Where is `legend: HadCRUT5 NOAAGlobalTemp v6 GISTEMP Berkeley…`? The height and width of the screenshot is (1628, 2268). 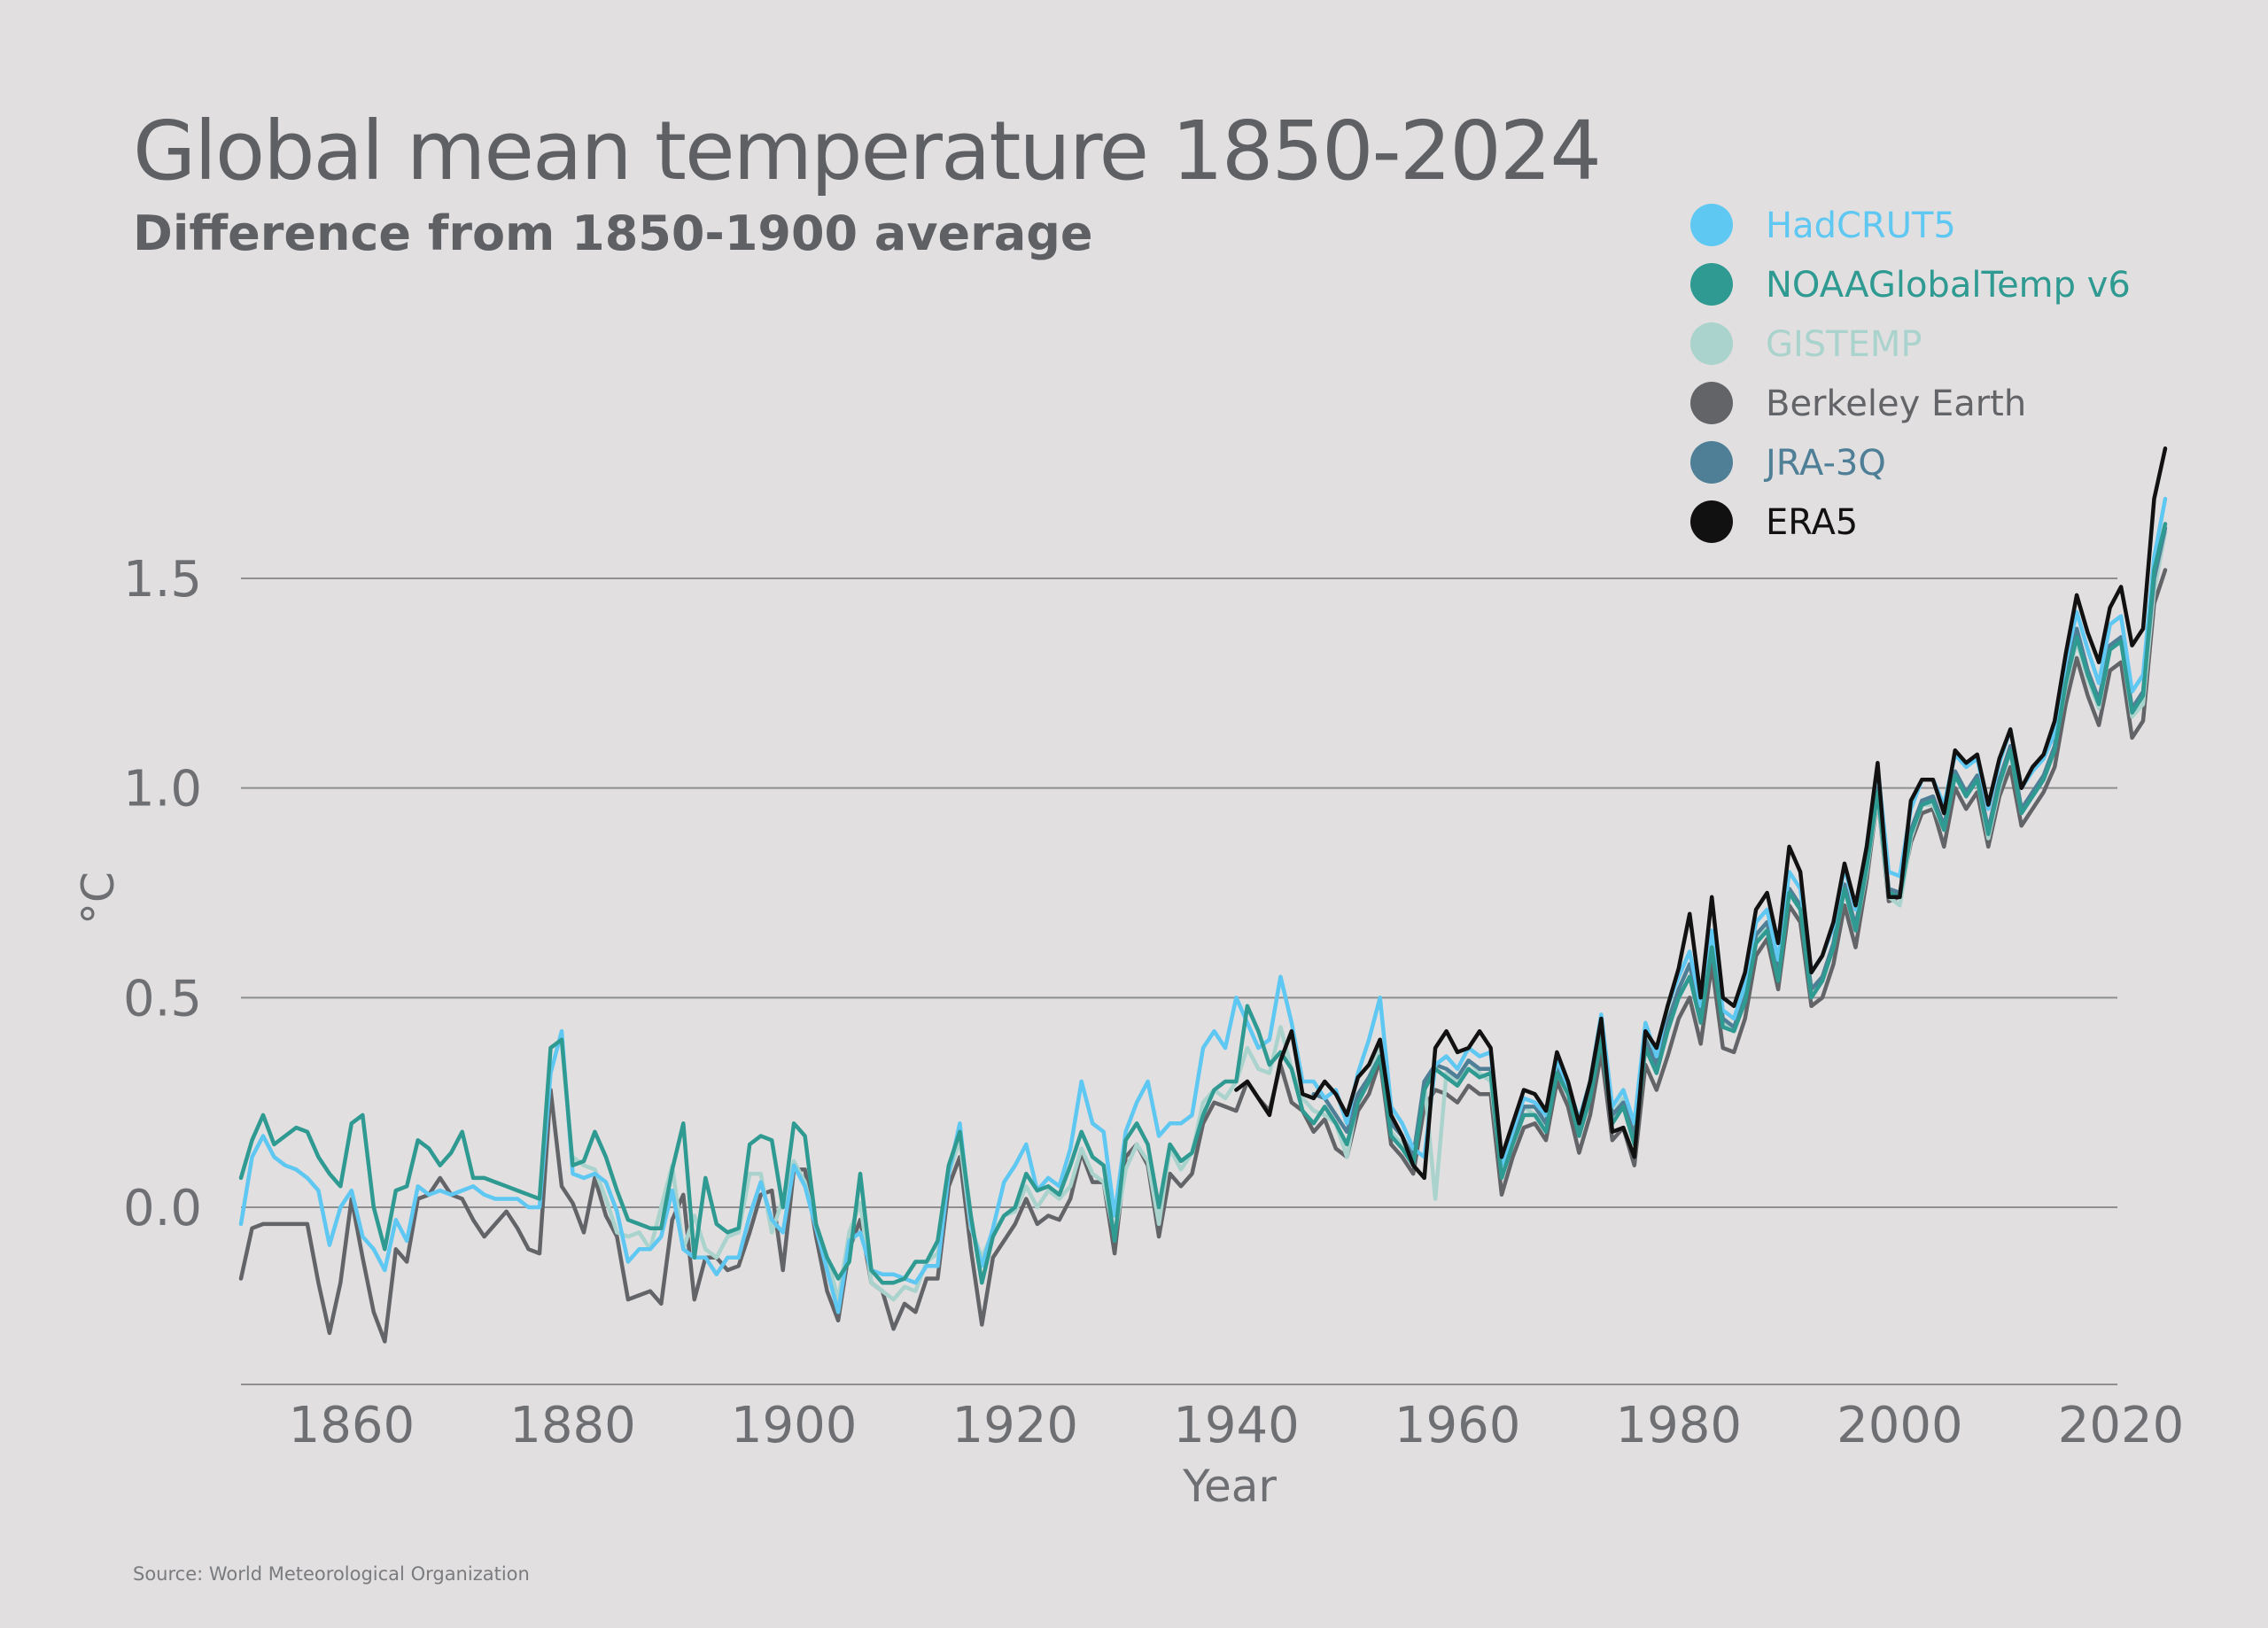 legend: HadCRUT5 NOAAGlobalTemp v6 GISTEMP Berkeley… is located at coordinates (1910, 374).